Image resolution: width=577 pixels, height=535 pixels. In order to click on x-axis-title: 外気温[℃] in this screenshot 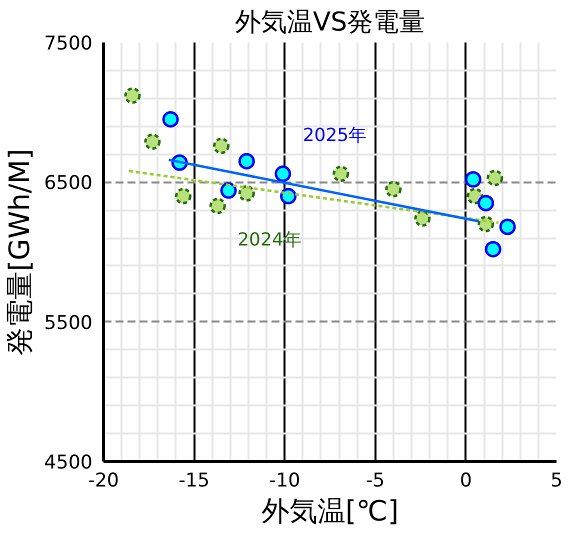, I will do `click(330, 511)`.